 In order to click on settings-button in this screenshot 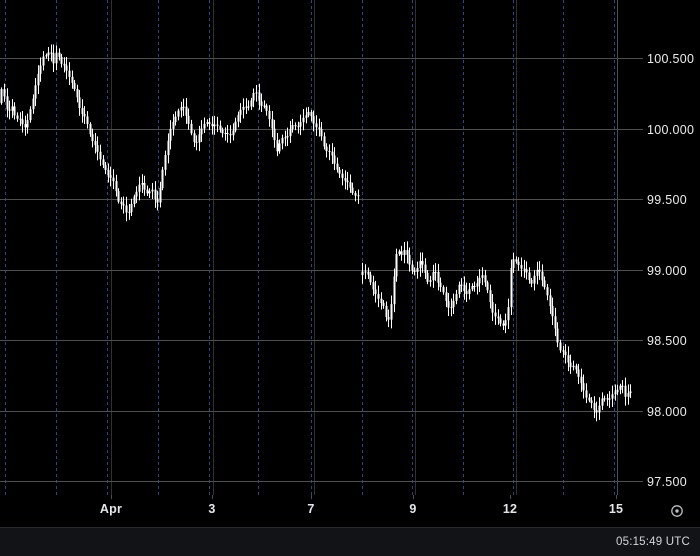, I will do `click(677, 511)`.